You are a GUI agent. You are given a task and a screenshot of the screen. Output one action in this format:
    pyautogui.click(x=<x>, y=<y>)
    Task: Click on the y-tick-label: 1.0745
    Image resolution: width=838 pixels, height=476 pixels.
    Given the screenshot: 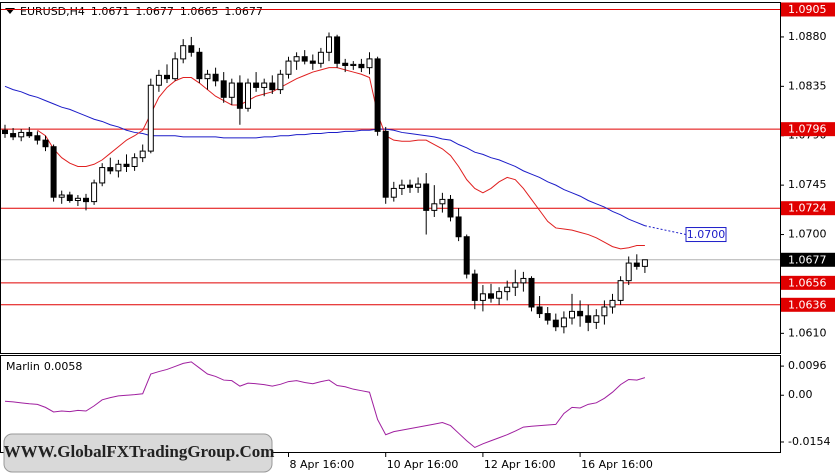 What is the action you would take?
    pyautogui.click(x=807, y=184)
    